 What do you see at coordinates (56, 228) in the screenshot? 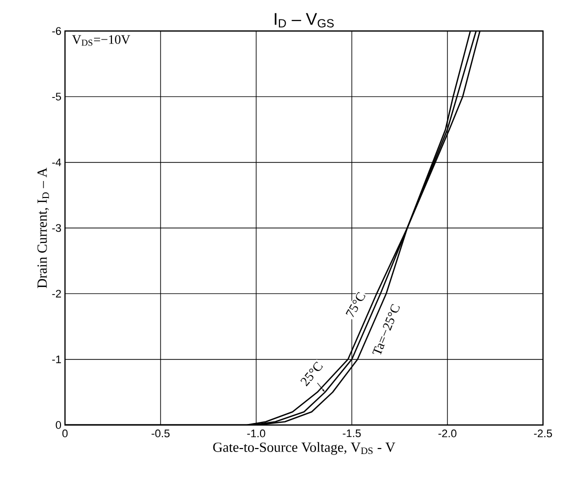
I see `y-tick-label: -3` at bounding box center [56, 228].